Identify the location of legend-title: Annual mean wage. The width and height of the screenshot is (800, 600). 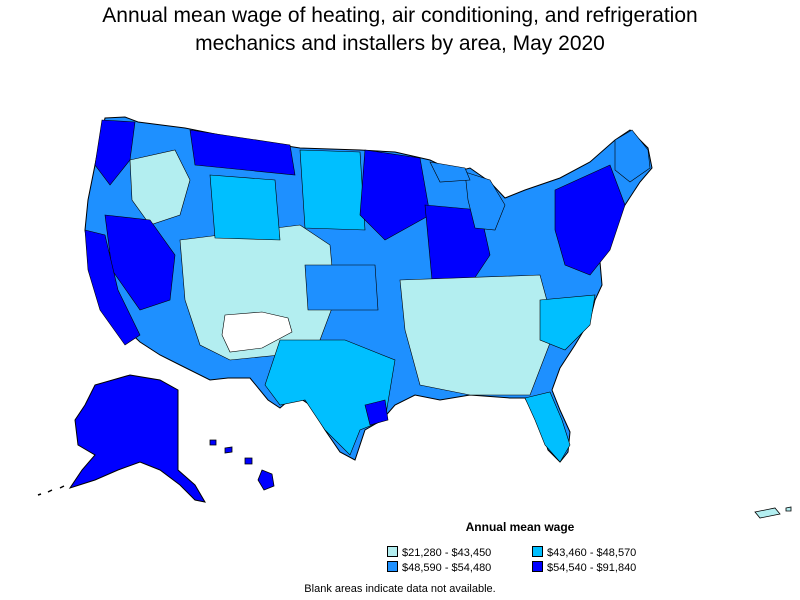
(520, 527).